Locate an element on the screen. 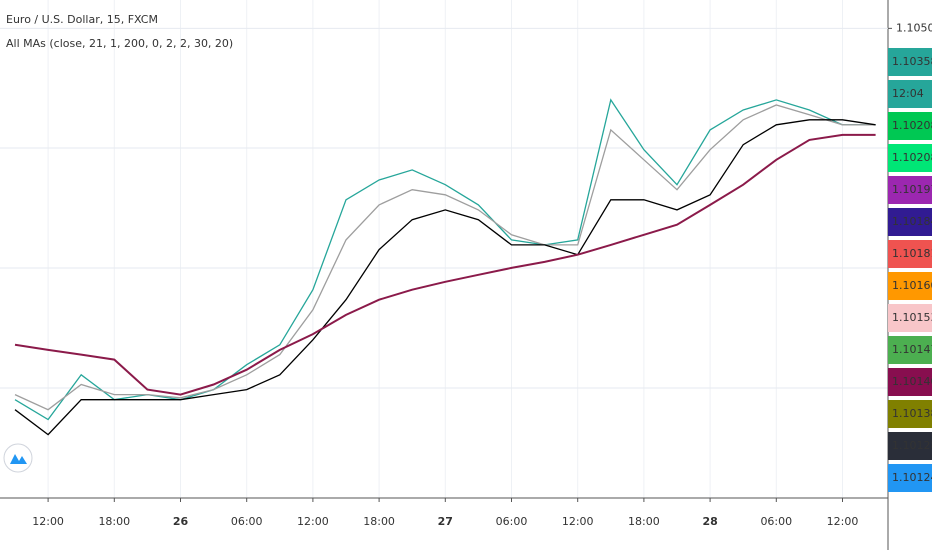 This screenshot has width=932, height=550. y-tick-label: 1.10500 is located at coordinates (914, 27).